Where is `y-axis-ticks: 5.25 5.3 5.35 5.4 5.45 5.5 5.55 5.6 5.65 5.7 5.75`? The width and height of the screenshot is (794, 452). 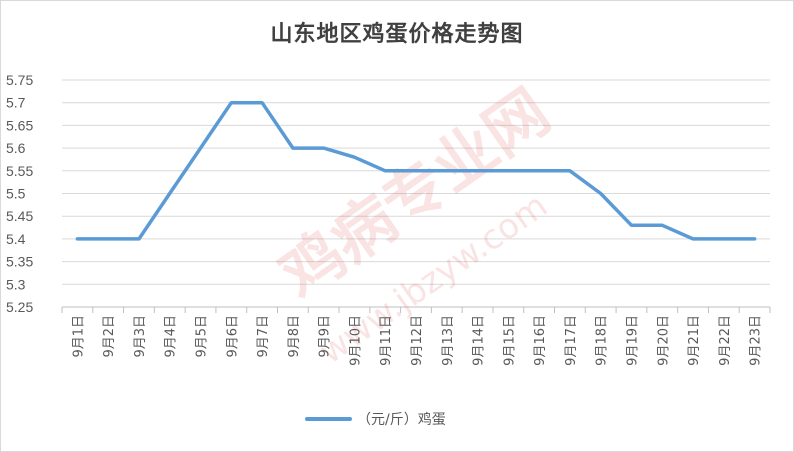
y-axis-ticks: 5.25 5.3 5.35 5.4 5.45 5.5 5.55 5.6 5.65 5.7 5.75 is located at coordinates (19, 193).